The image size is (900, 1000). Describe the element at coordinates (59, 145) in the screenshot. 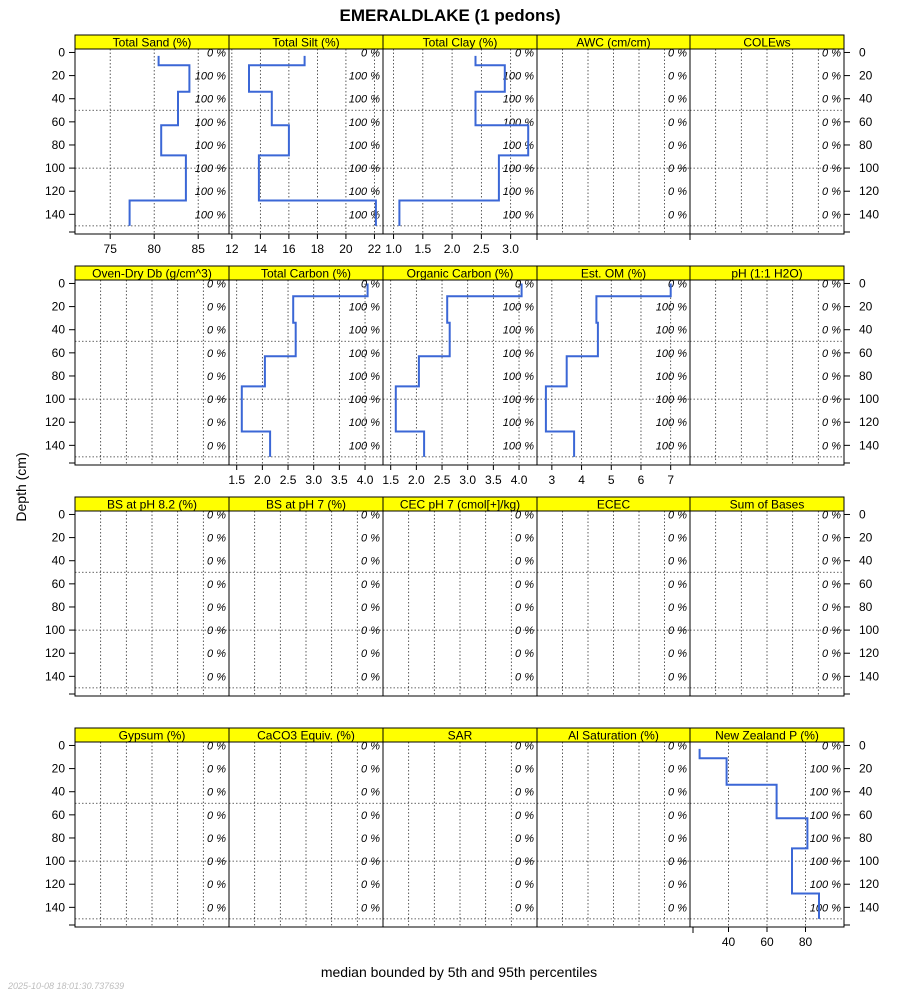

I see `y-tick-label-left: 80` at that location.